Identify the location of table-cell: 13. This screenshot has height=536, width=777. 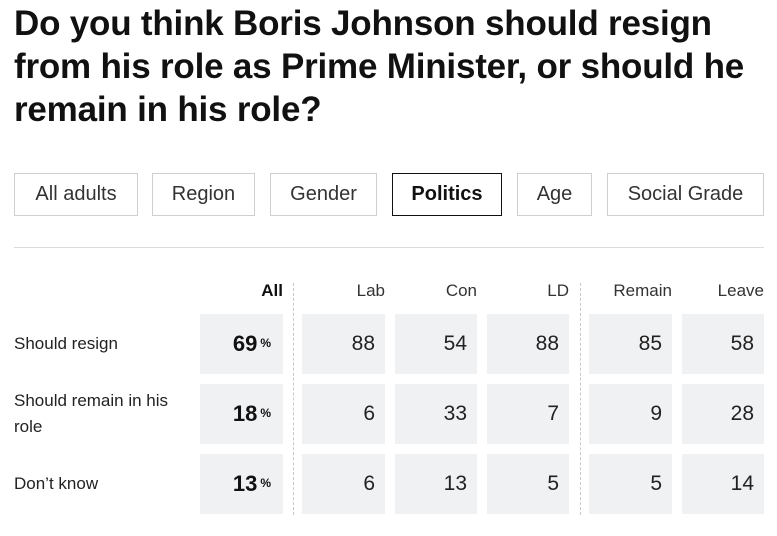
(436, 484).